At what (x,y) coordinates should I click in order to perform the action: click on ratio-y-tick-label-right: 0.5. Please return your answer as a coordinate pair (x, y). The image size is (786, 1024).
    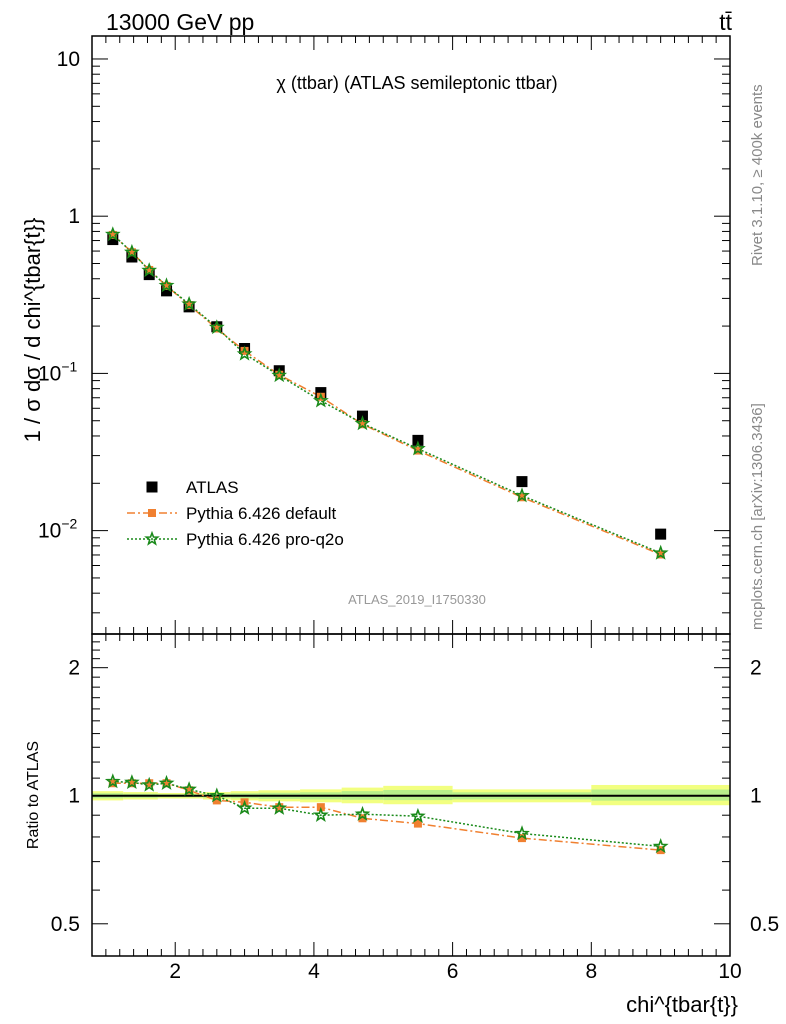
    Looking at the image, I should click on (764, 924).